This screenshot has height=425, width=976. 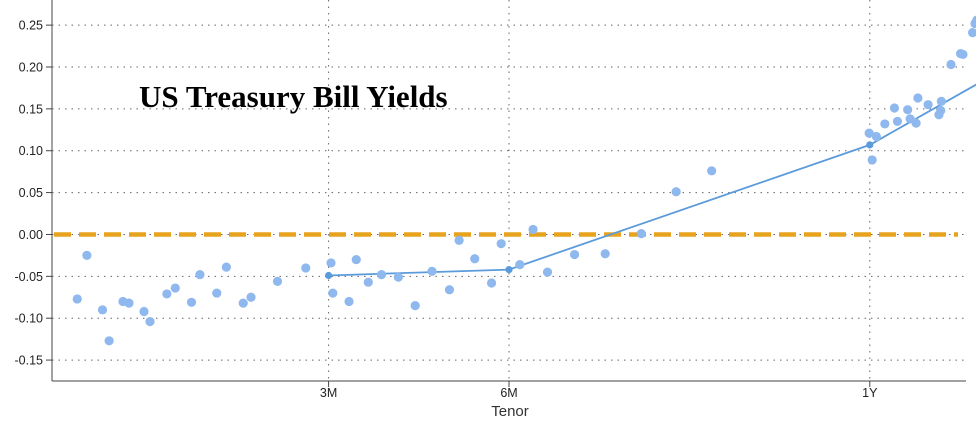 I want to click on y-tick-label: 0.25, so click(x=31, y=26).